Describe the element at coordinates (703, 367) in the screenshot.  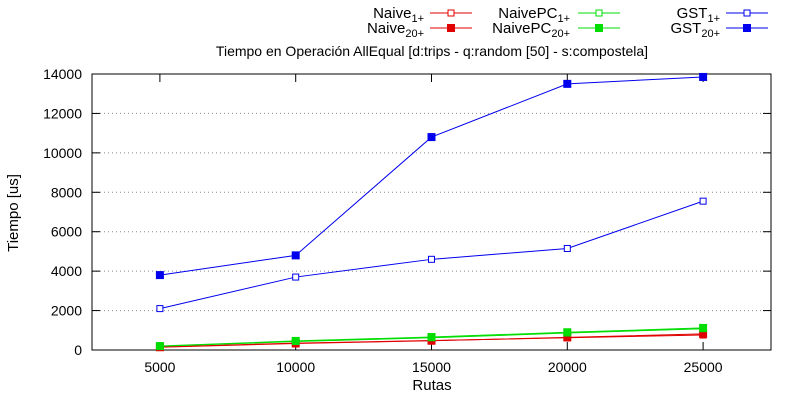
I see `x-tick-label: 25000` at that location.